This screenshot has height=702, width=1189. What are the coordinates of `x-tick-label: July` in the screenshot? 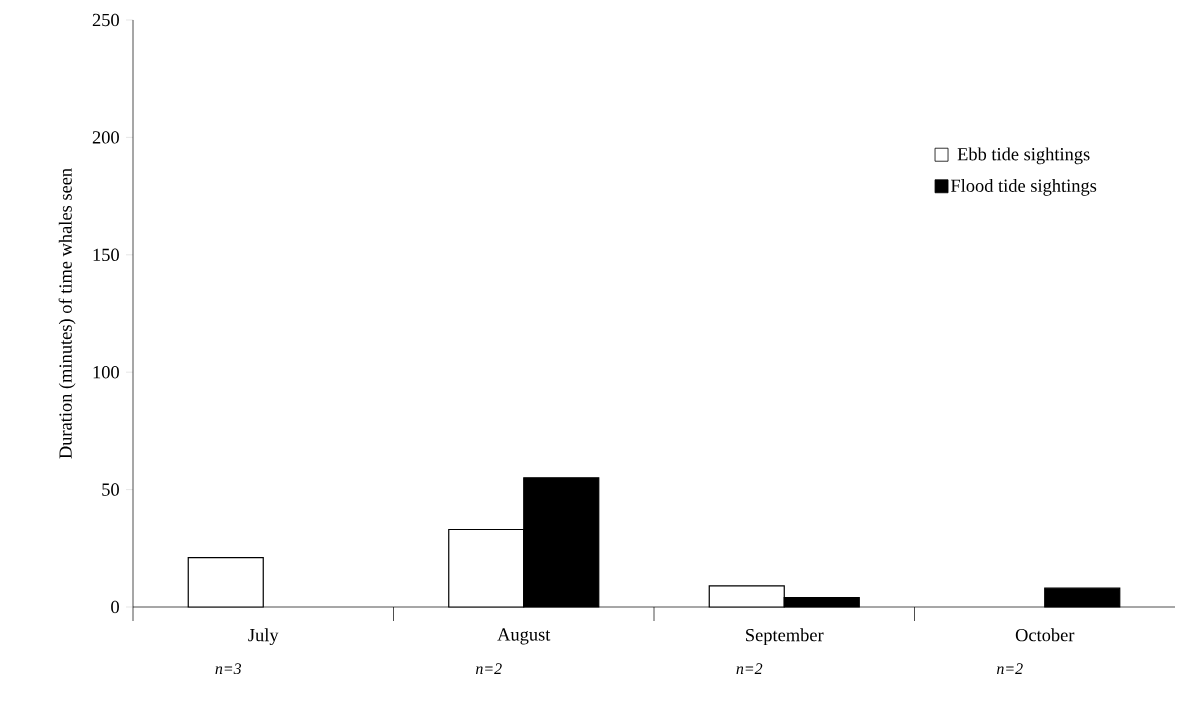 It's located at (263, 637).